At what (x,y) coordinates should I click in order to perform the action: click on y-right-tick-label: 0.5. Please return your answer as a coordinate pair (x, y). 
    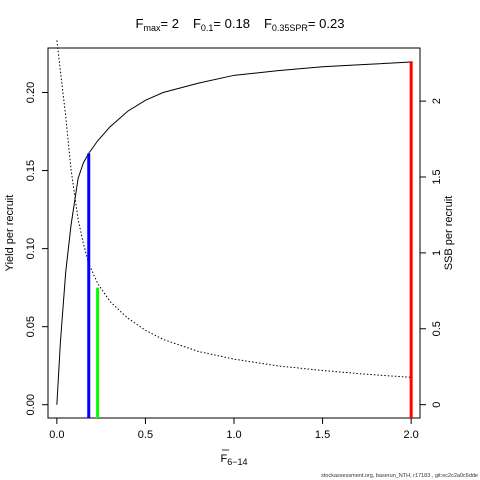
    Looking at the image, I should click on (437, 328).